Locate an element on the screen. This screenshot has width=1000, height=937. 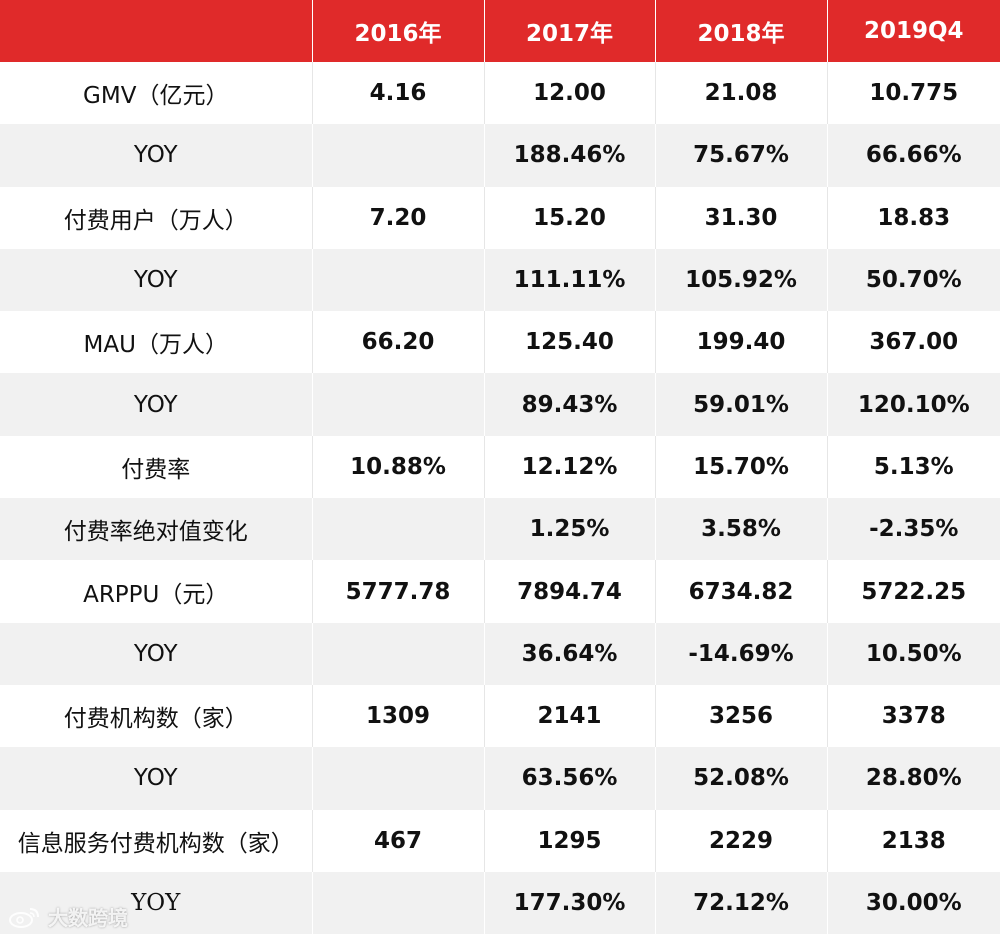
table-row: YOY 111.11% 105.92% 50.70% is located at coordinates (500, 280).